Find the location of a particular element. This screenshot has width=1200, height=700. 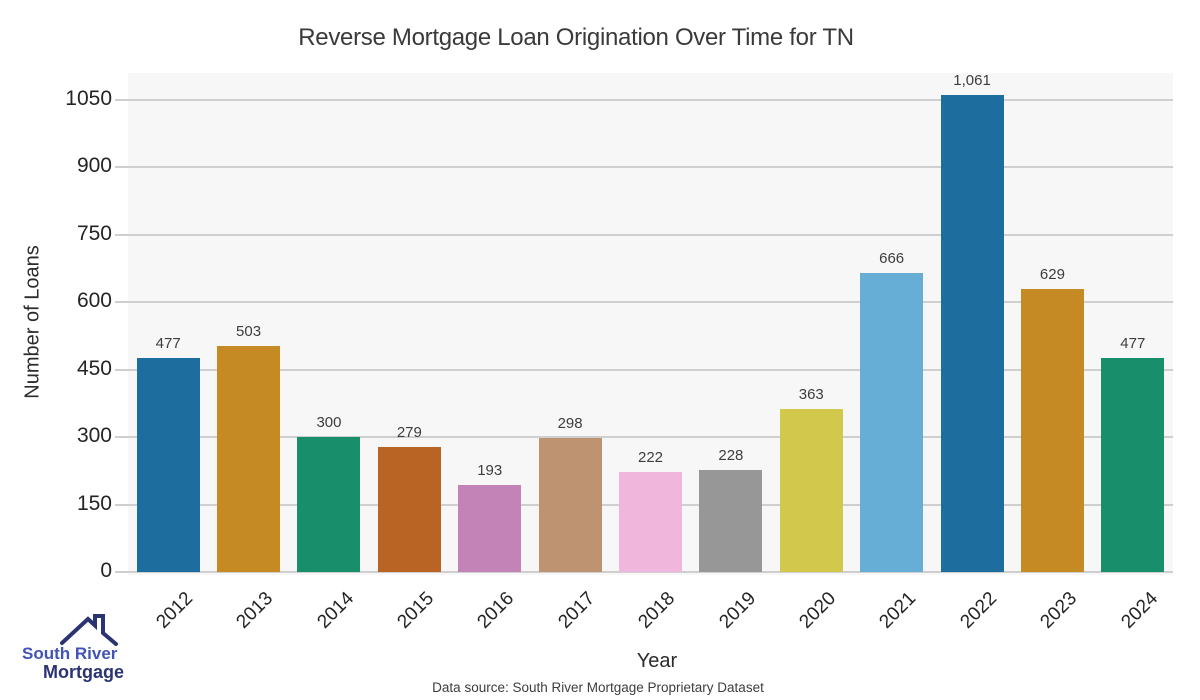

value-label-2014: 300 is located at coordinates (329, 422).